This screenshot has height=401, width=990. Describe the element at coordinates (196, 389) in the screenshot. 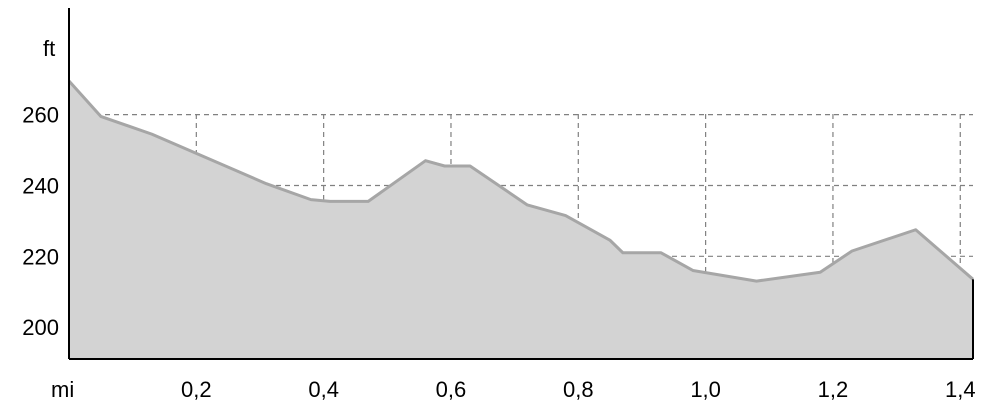

I see `x-tick-label: 0,2` at that location.